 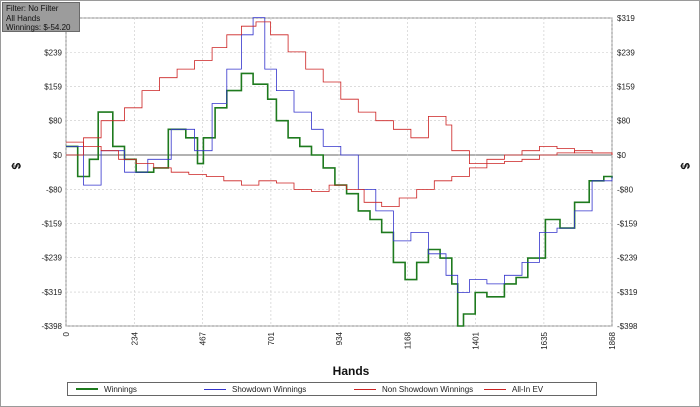 I want to click on y-tick-label-left: $80, so click(x=56, y=121).